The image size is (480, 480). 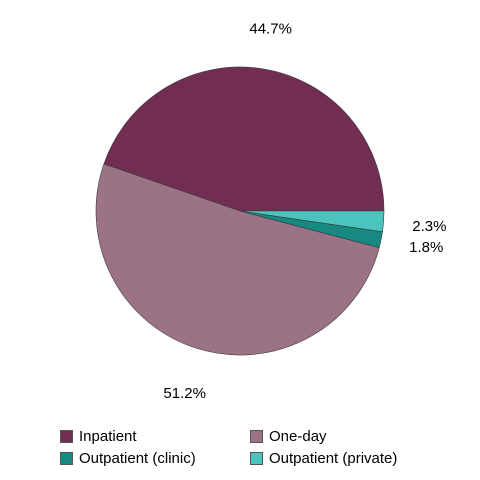 What do you see at coordinates (155, 436) in the screenshot?
I see `legend-item-inpatient: Inpatient` at bounding box center [155, 436].